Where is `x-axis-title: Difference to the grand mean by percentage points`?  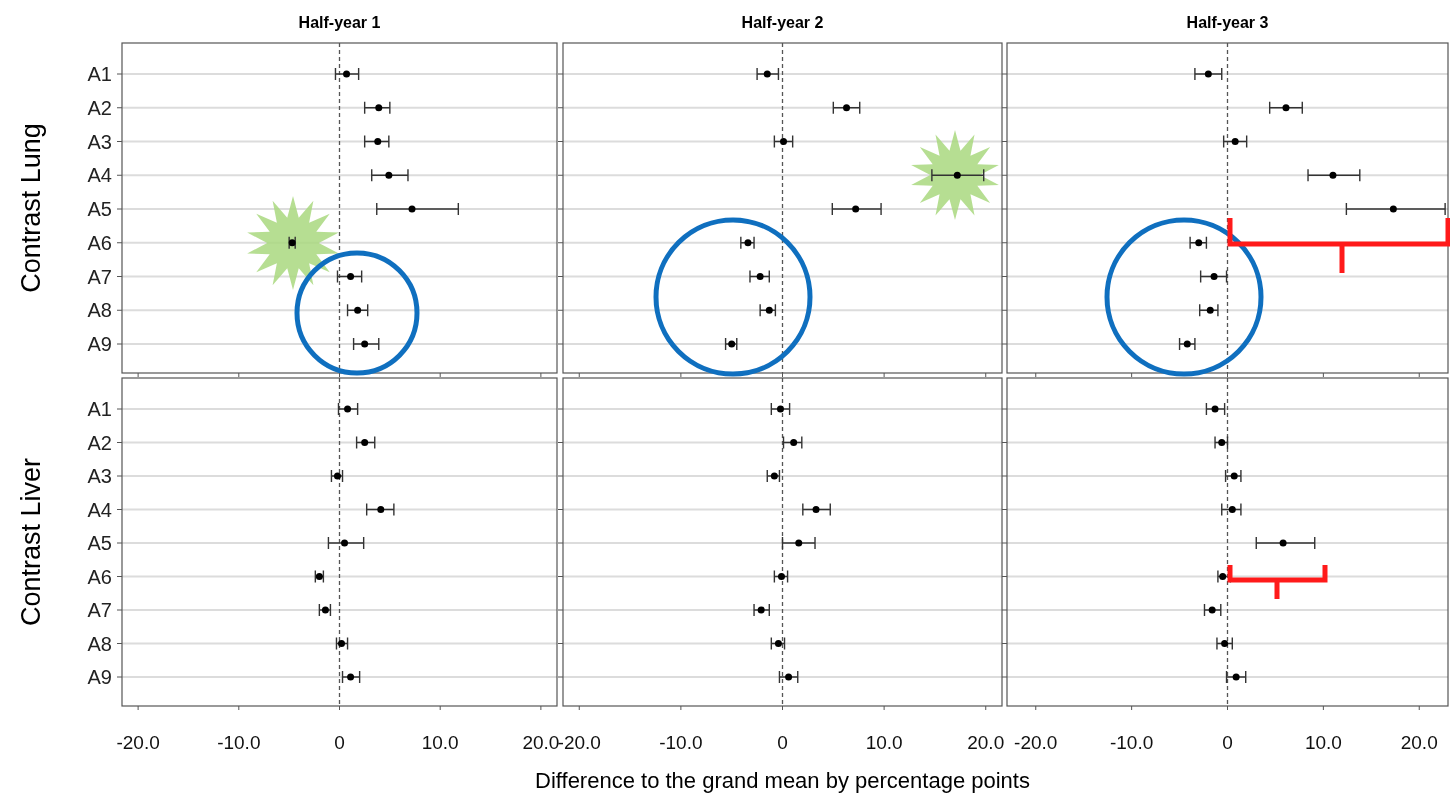
x-axis-title: Difference to the grand mean by percentage points is located at coordinates (782, 780).